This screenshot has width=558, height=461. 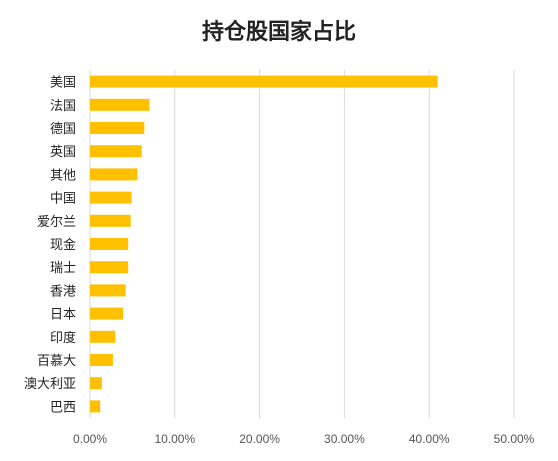 What do you see at coordinates (63, 315) in the screenshot?
I see `category-label: 日本` at bounding box center [63, 315].